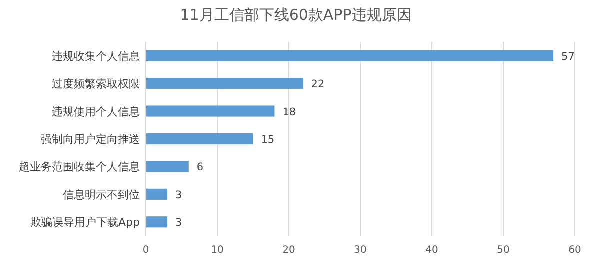  What do you see at coordinates (96, 111) in the screenshot?
I see `y-tick-label: 违规使用个人信息` at bounding box center [96, 111].